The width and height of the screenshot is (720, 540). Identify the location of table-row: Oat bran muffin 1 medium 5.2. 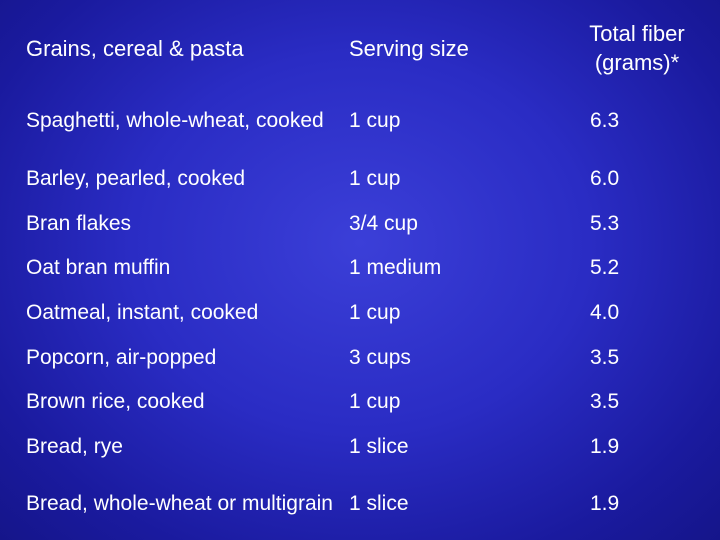
(364, 267).